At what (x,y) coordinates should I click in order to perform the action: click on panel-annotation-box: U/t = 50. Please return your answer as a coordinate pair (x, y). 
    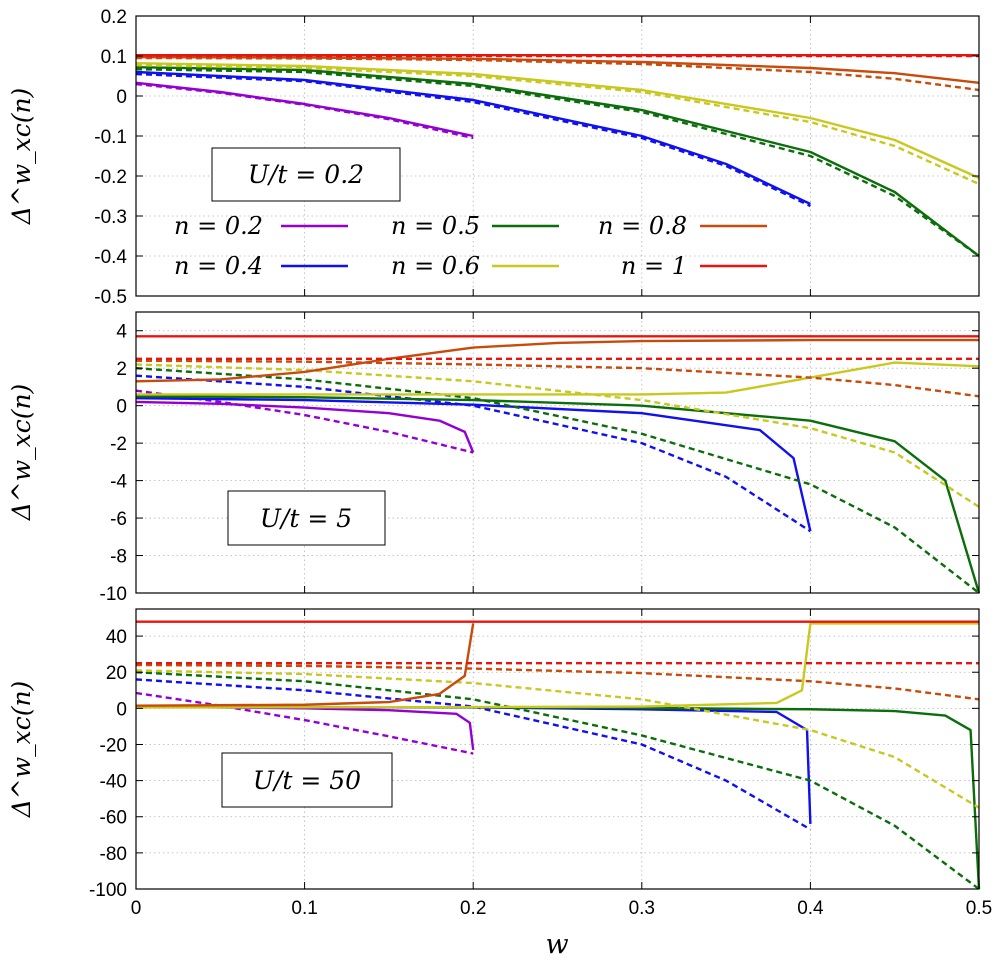
    Looking at the image, I should click on (307, 780).